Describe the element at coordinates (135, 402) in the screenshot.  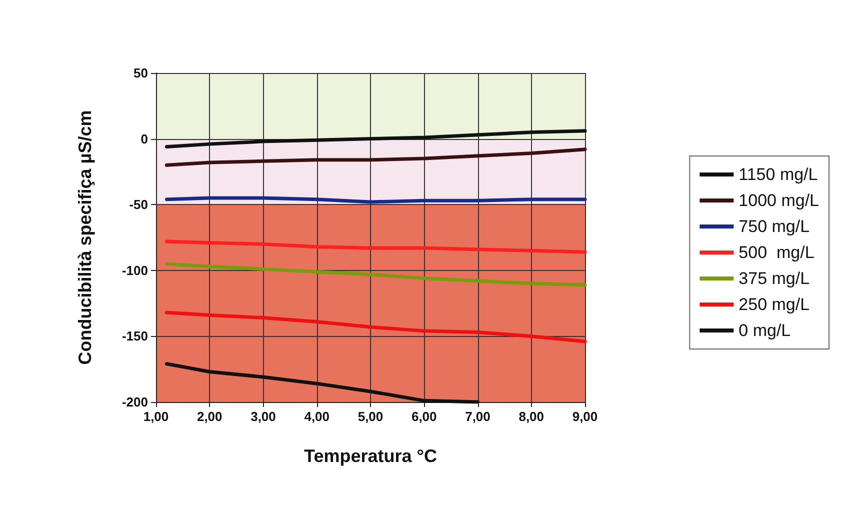
I see `y-tick-label: -200` at that location.